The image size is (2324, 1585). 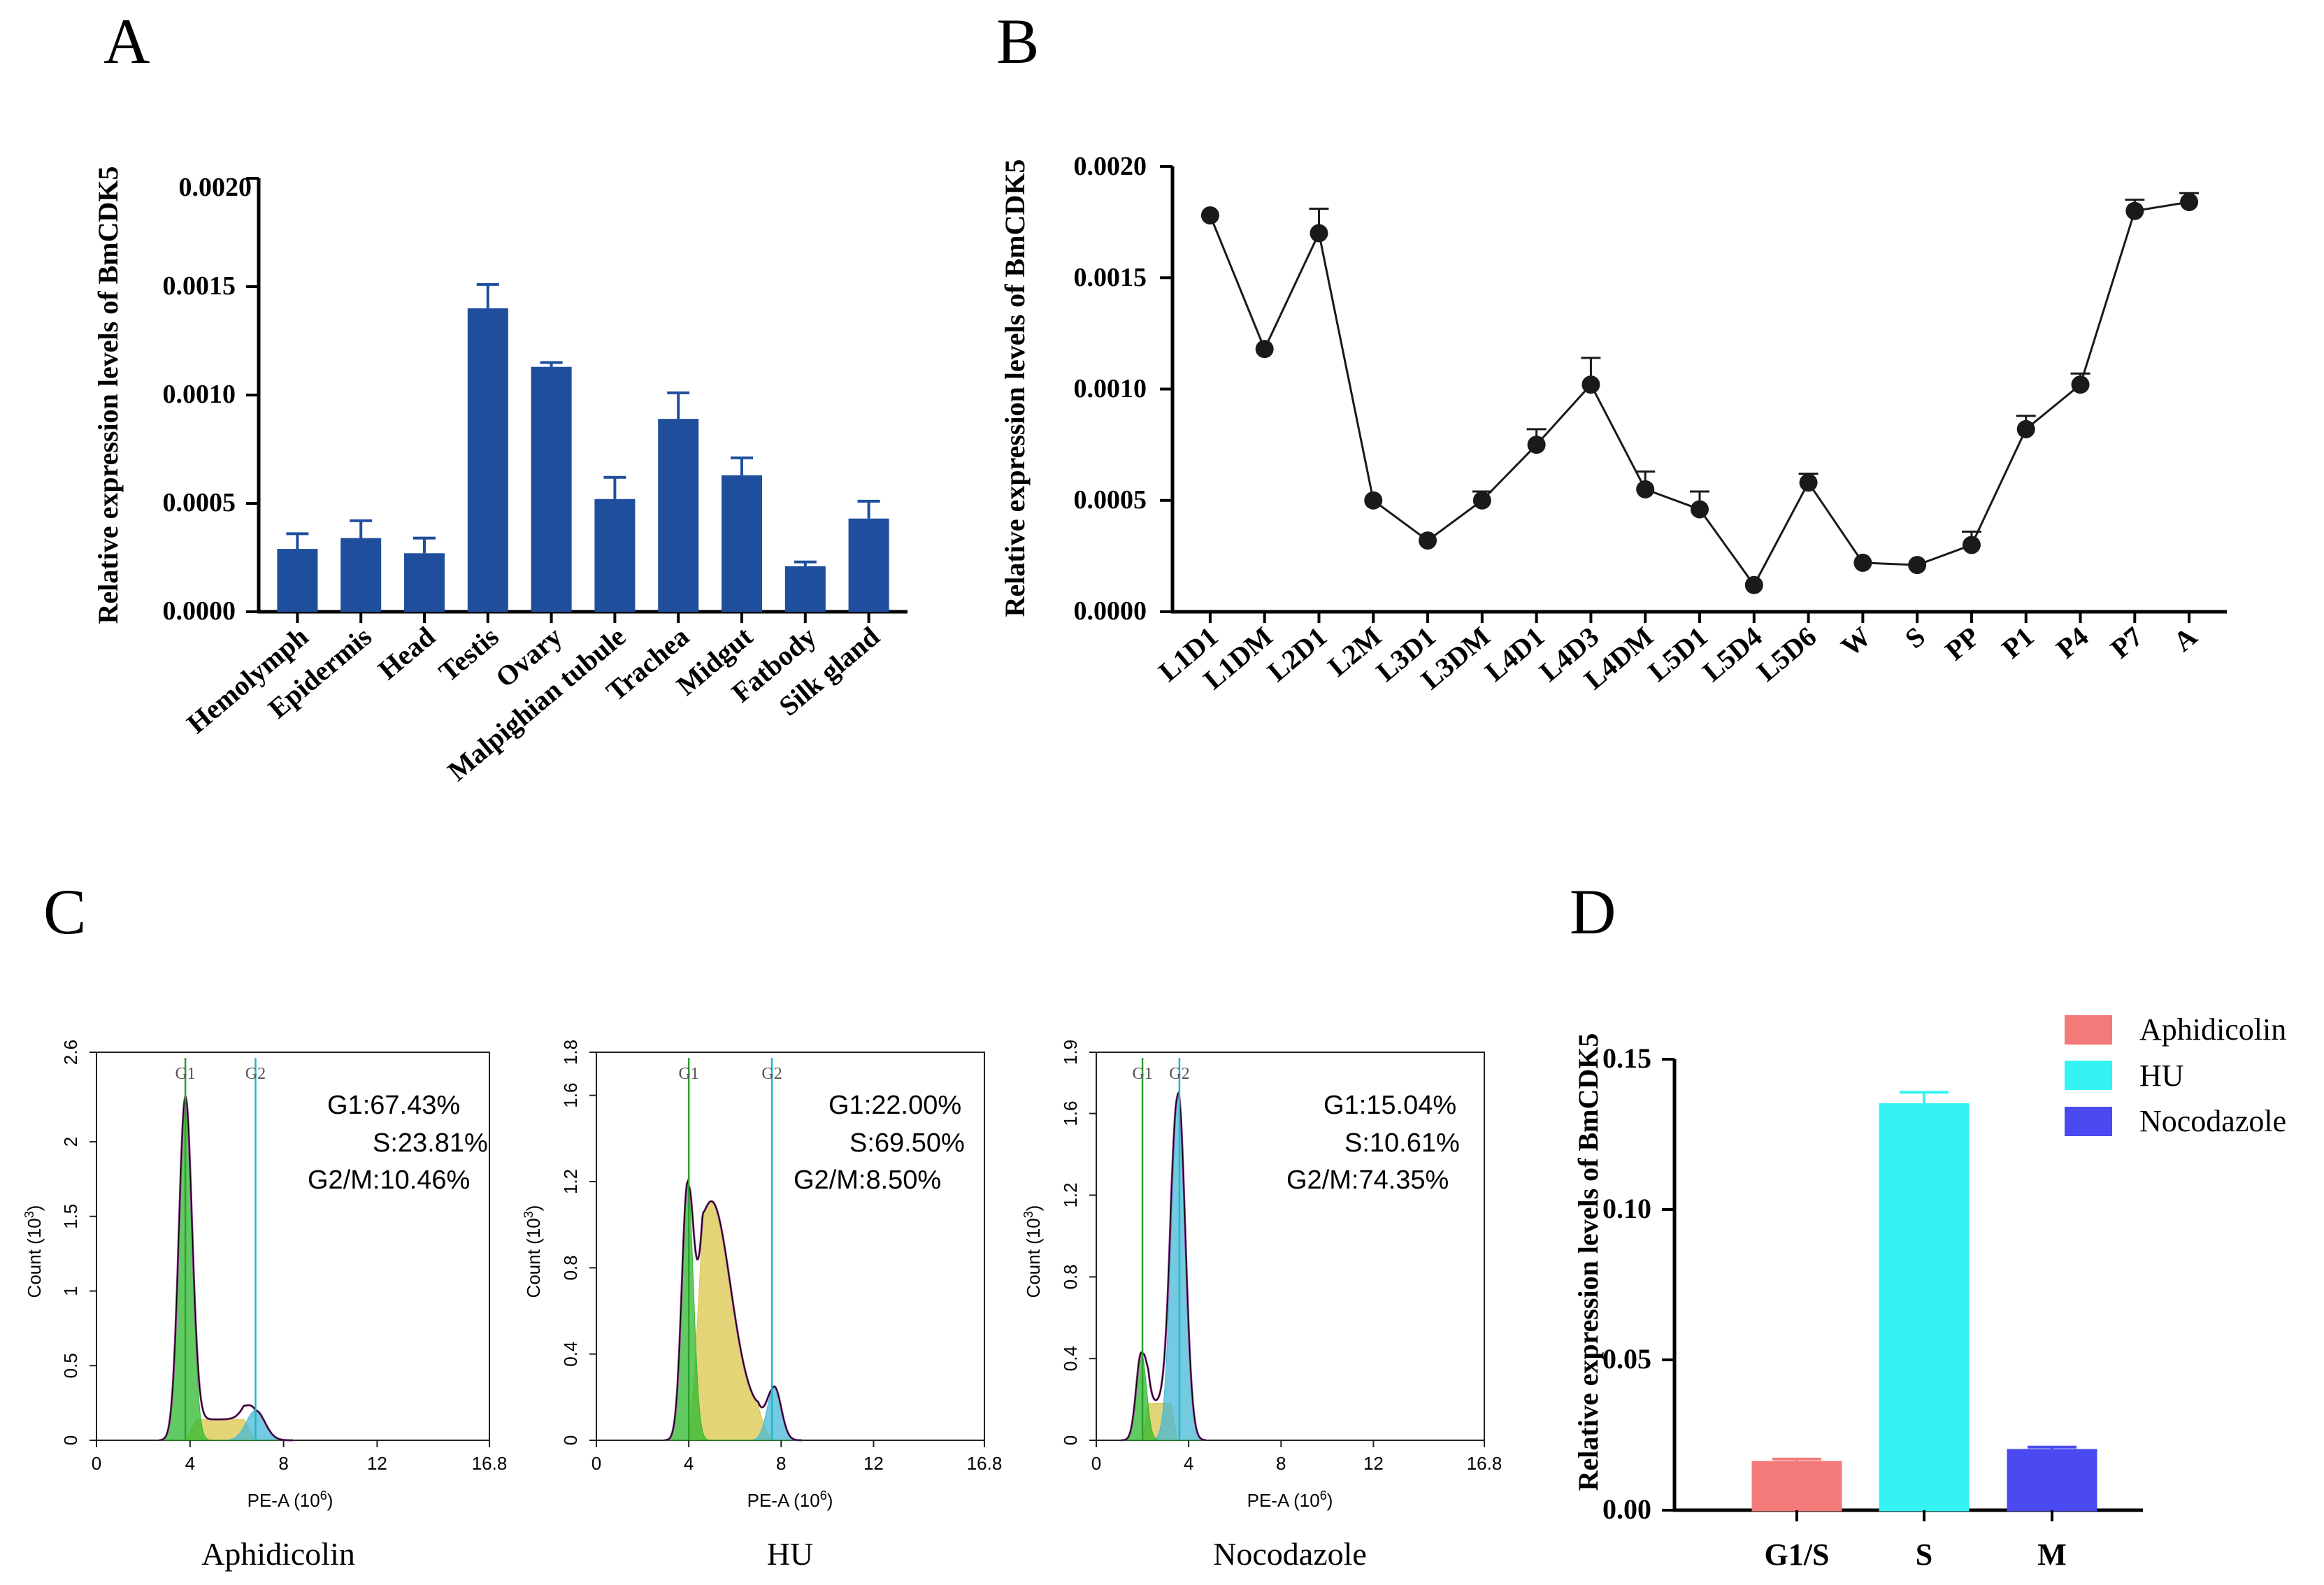 What do you see at coordinates (469, 653) in the screenshot?
I see `x-tick-label: Testis` at bounding box center [469, 653].